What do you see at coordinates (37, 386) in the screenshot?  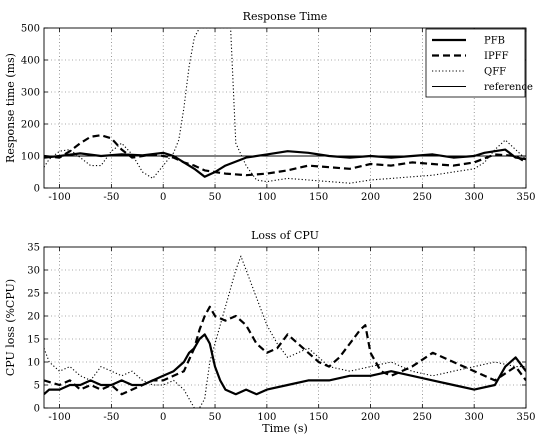 I see `y-tick-label: 5` at bounding box center [37, 386].